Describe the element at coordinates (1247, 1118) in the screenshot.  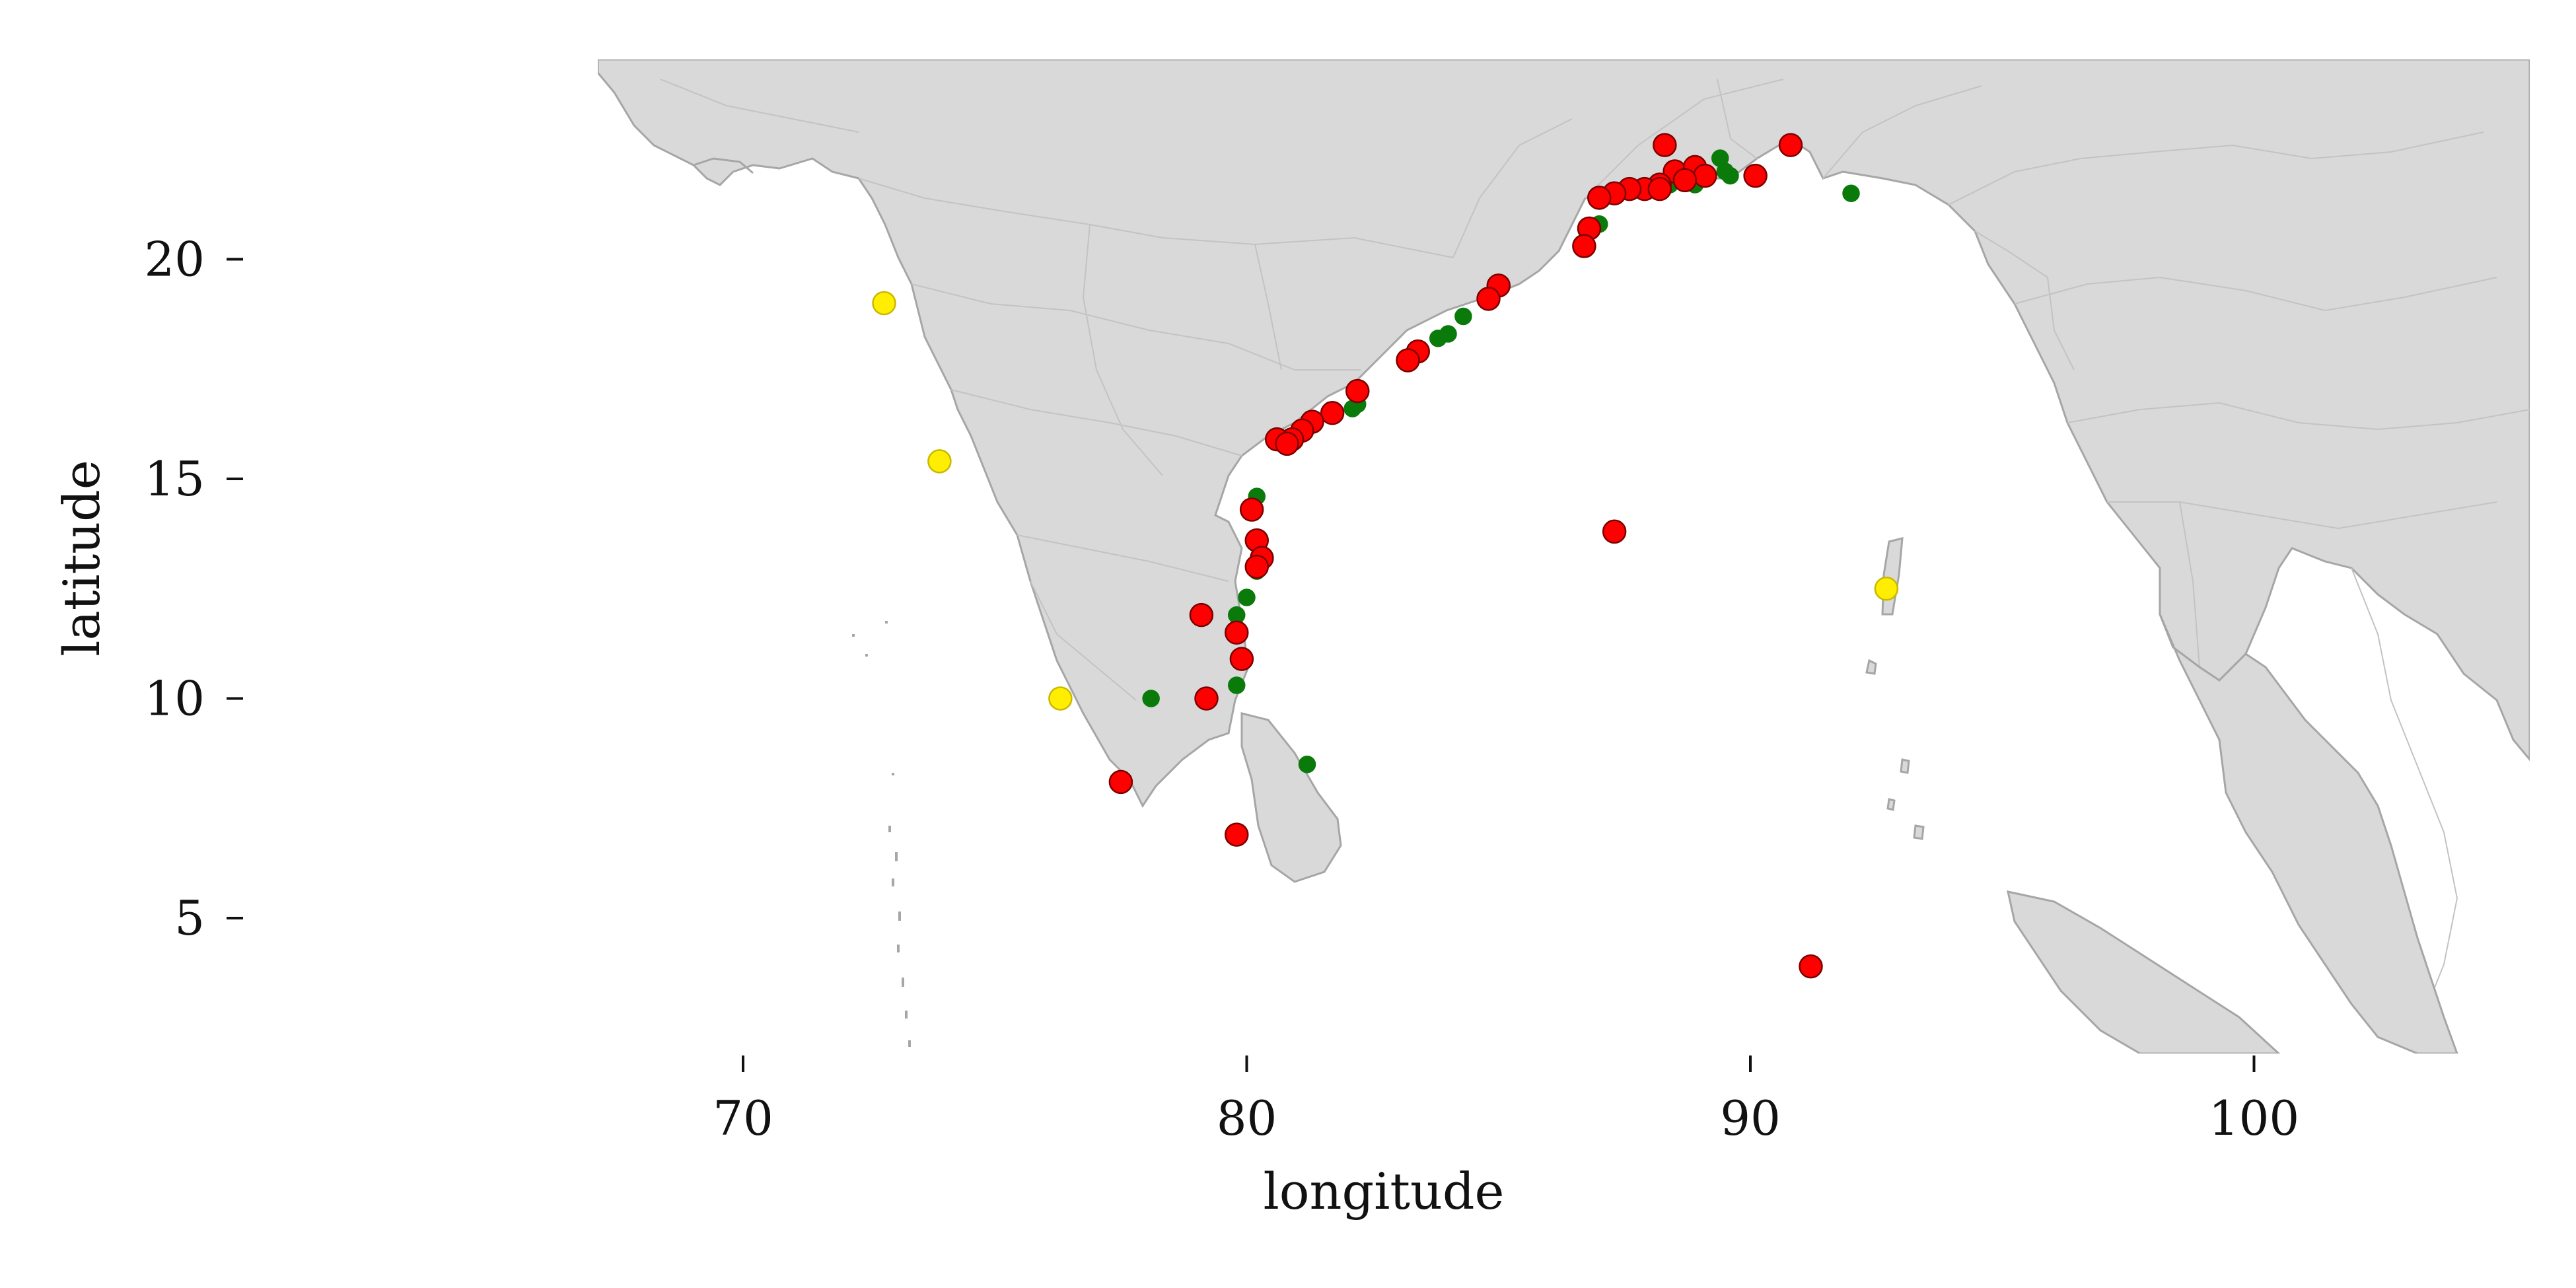
I see `x-tick-label: 80` at that location.